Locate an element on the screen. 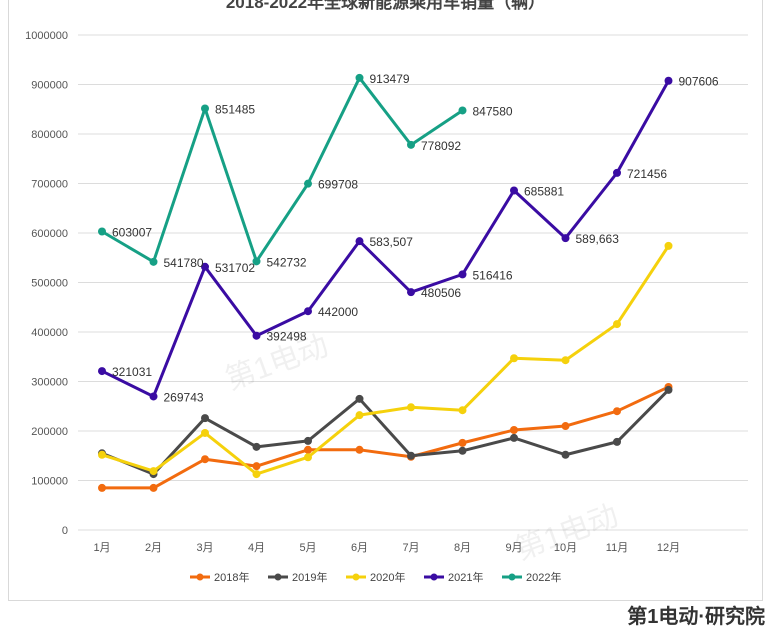  data-label: 442000 is located at coordinates (338, 312).